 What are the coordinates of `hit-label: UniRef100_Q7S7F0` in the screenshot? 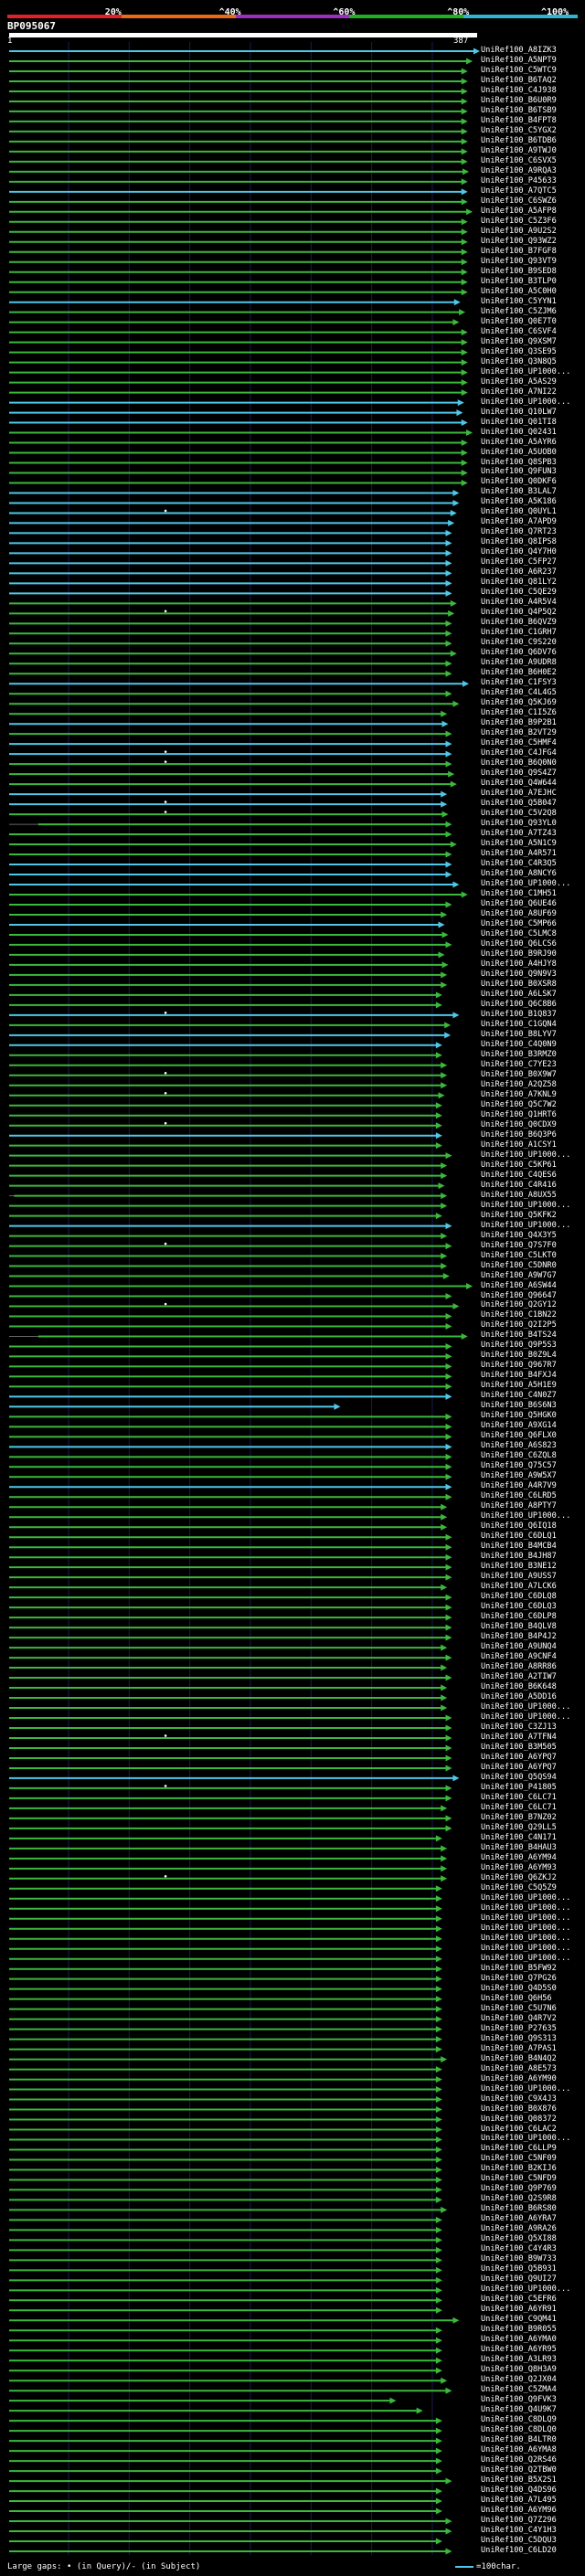 It's located at (519, 1245).